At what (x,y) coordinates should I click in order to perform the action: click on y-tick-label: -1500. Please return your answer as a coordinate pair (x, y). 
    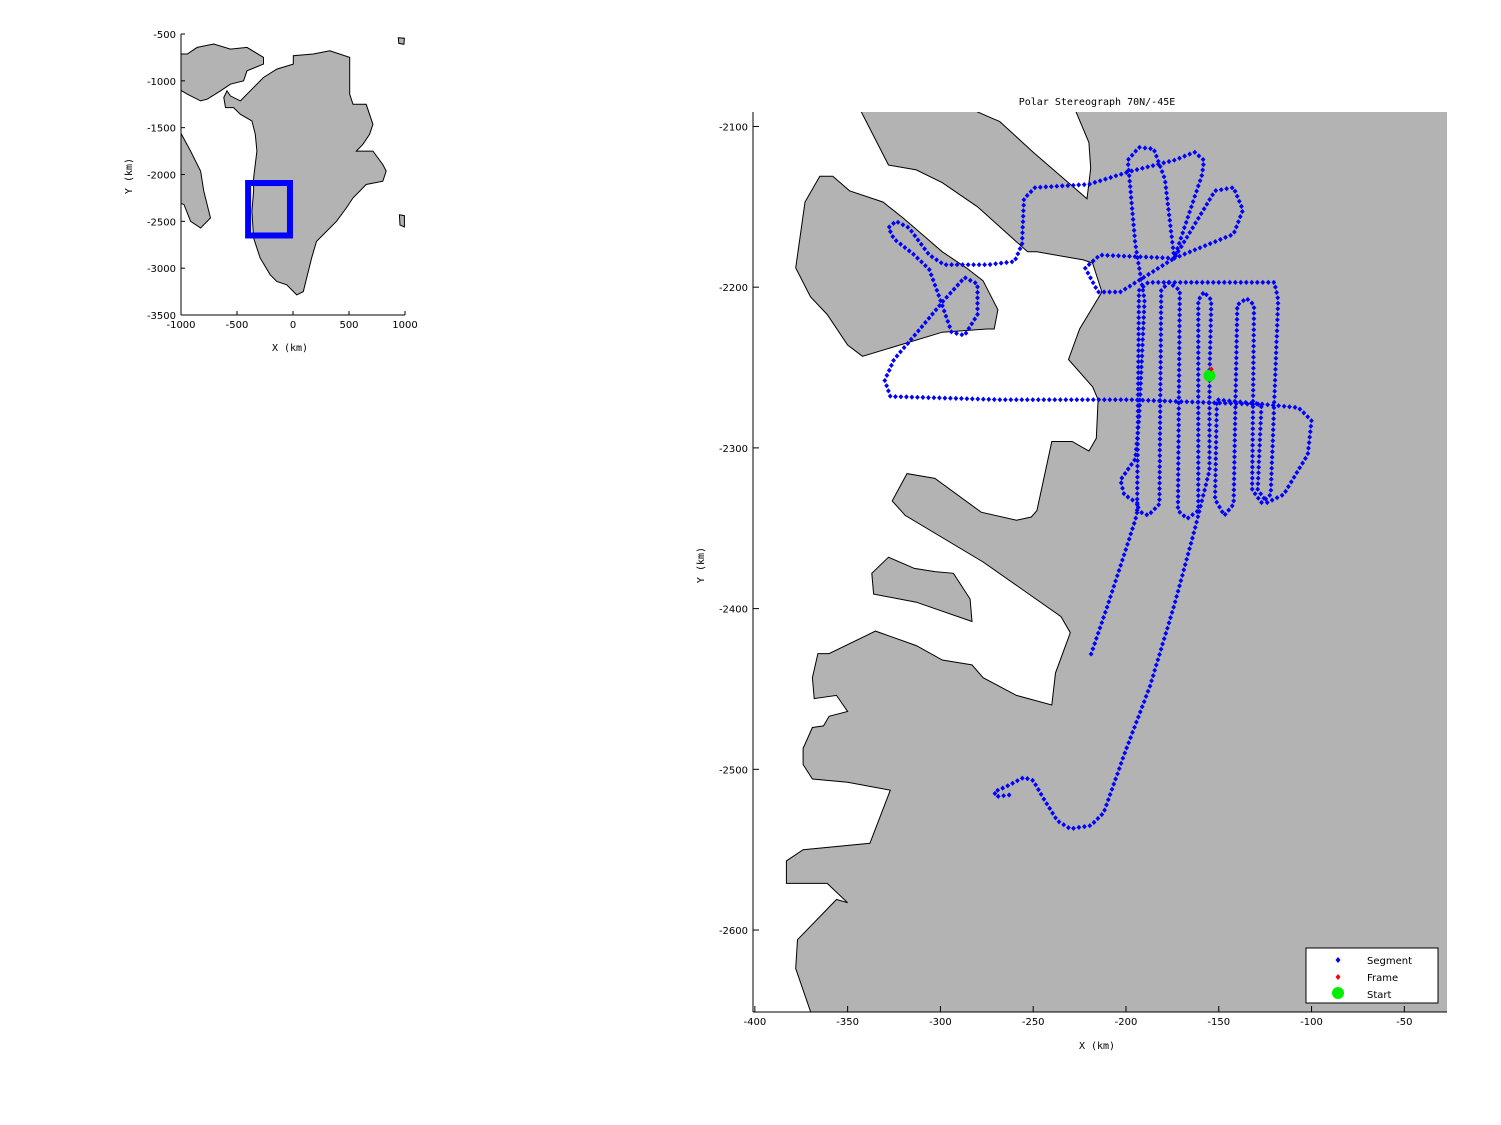
    Looking at the image, I should click on (161, 129).